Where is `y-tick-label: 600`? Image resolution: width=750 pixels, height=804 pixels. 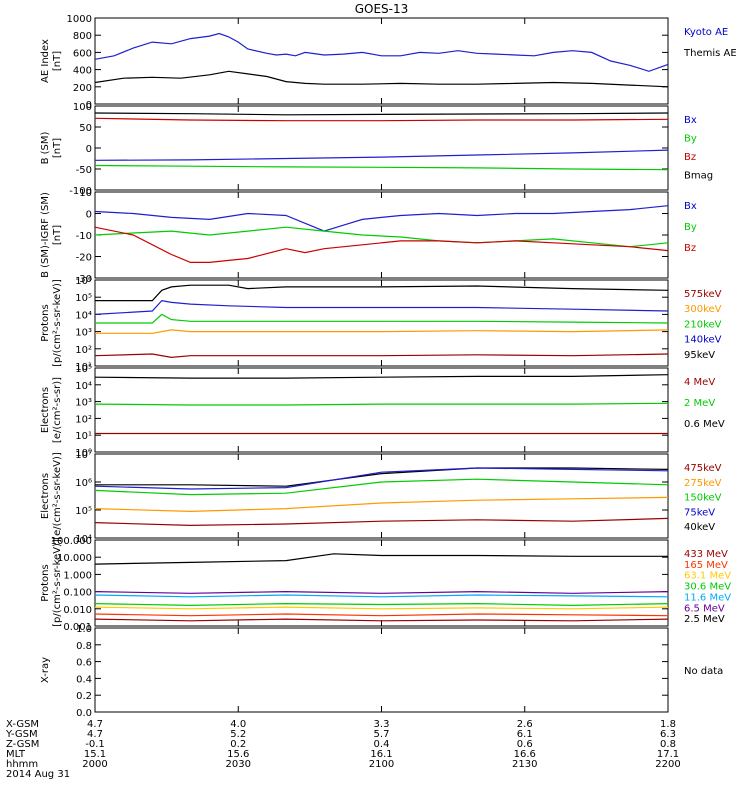
y-tick-label: 600 is located at coordinates (82, 53).